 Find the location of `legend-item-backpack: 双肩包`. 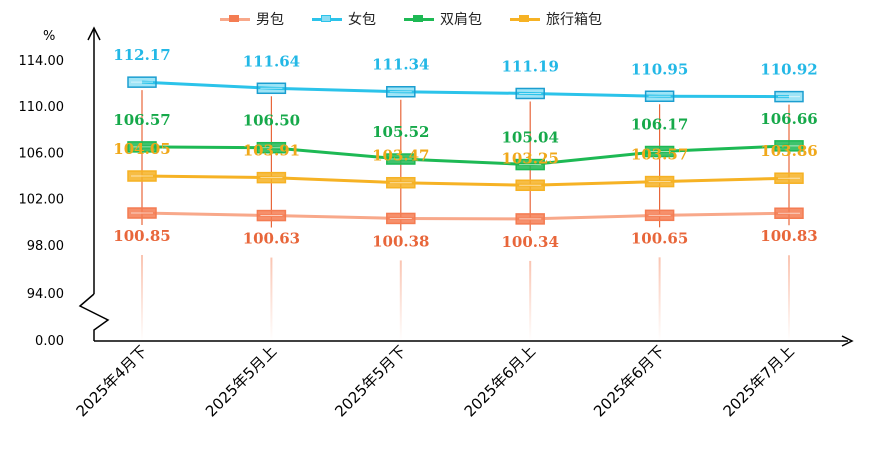

legend-item-backpack: 双肩包 is located at coordinates (443, 19).